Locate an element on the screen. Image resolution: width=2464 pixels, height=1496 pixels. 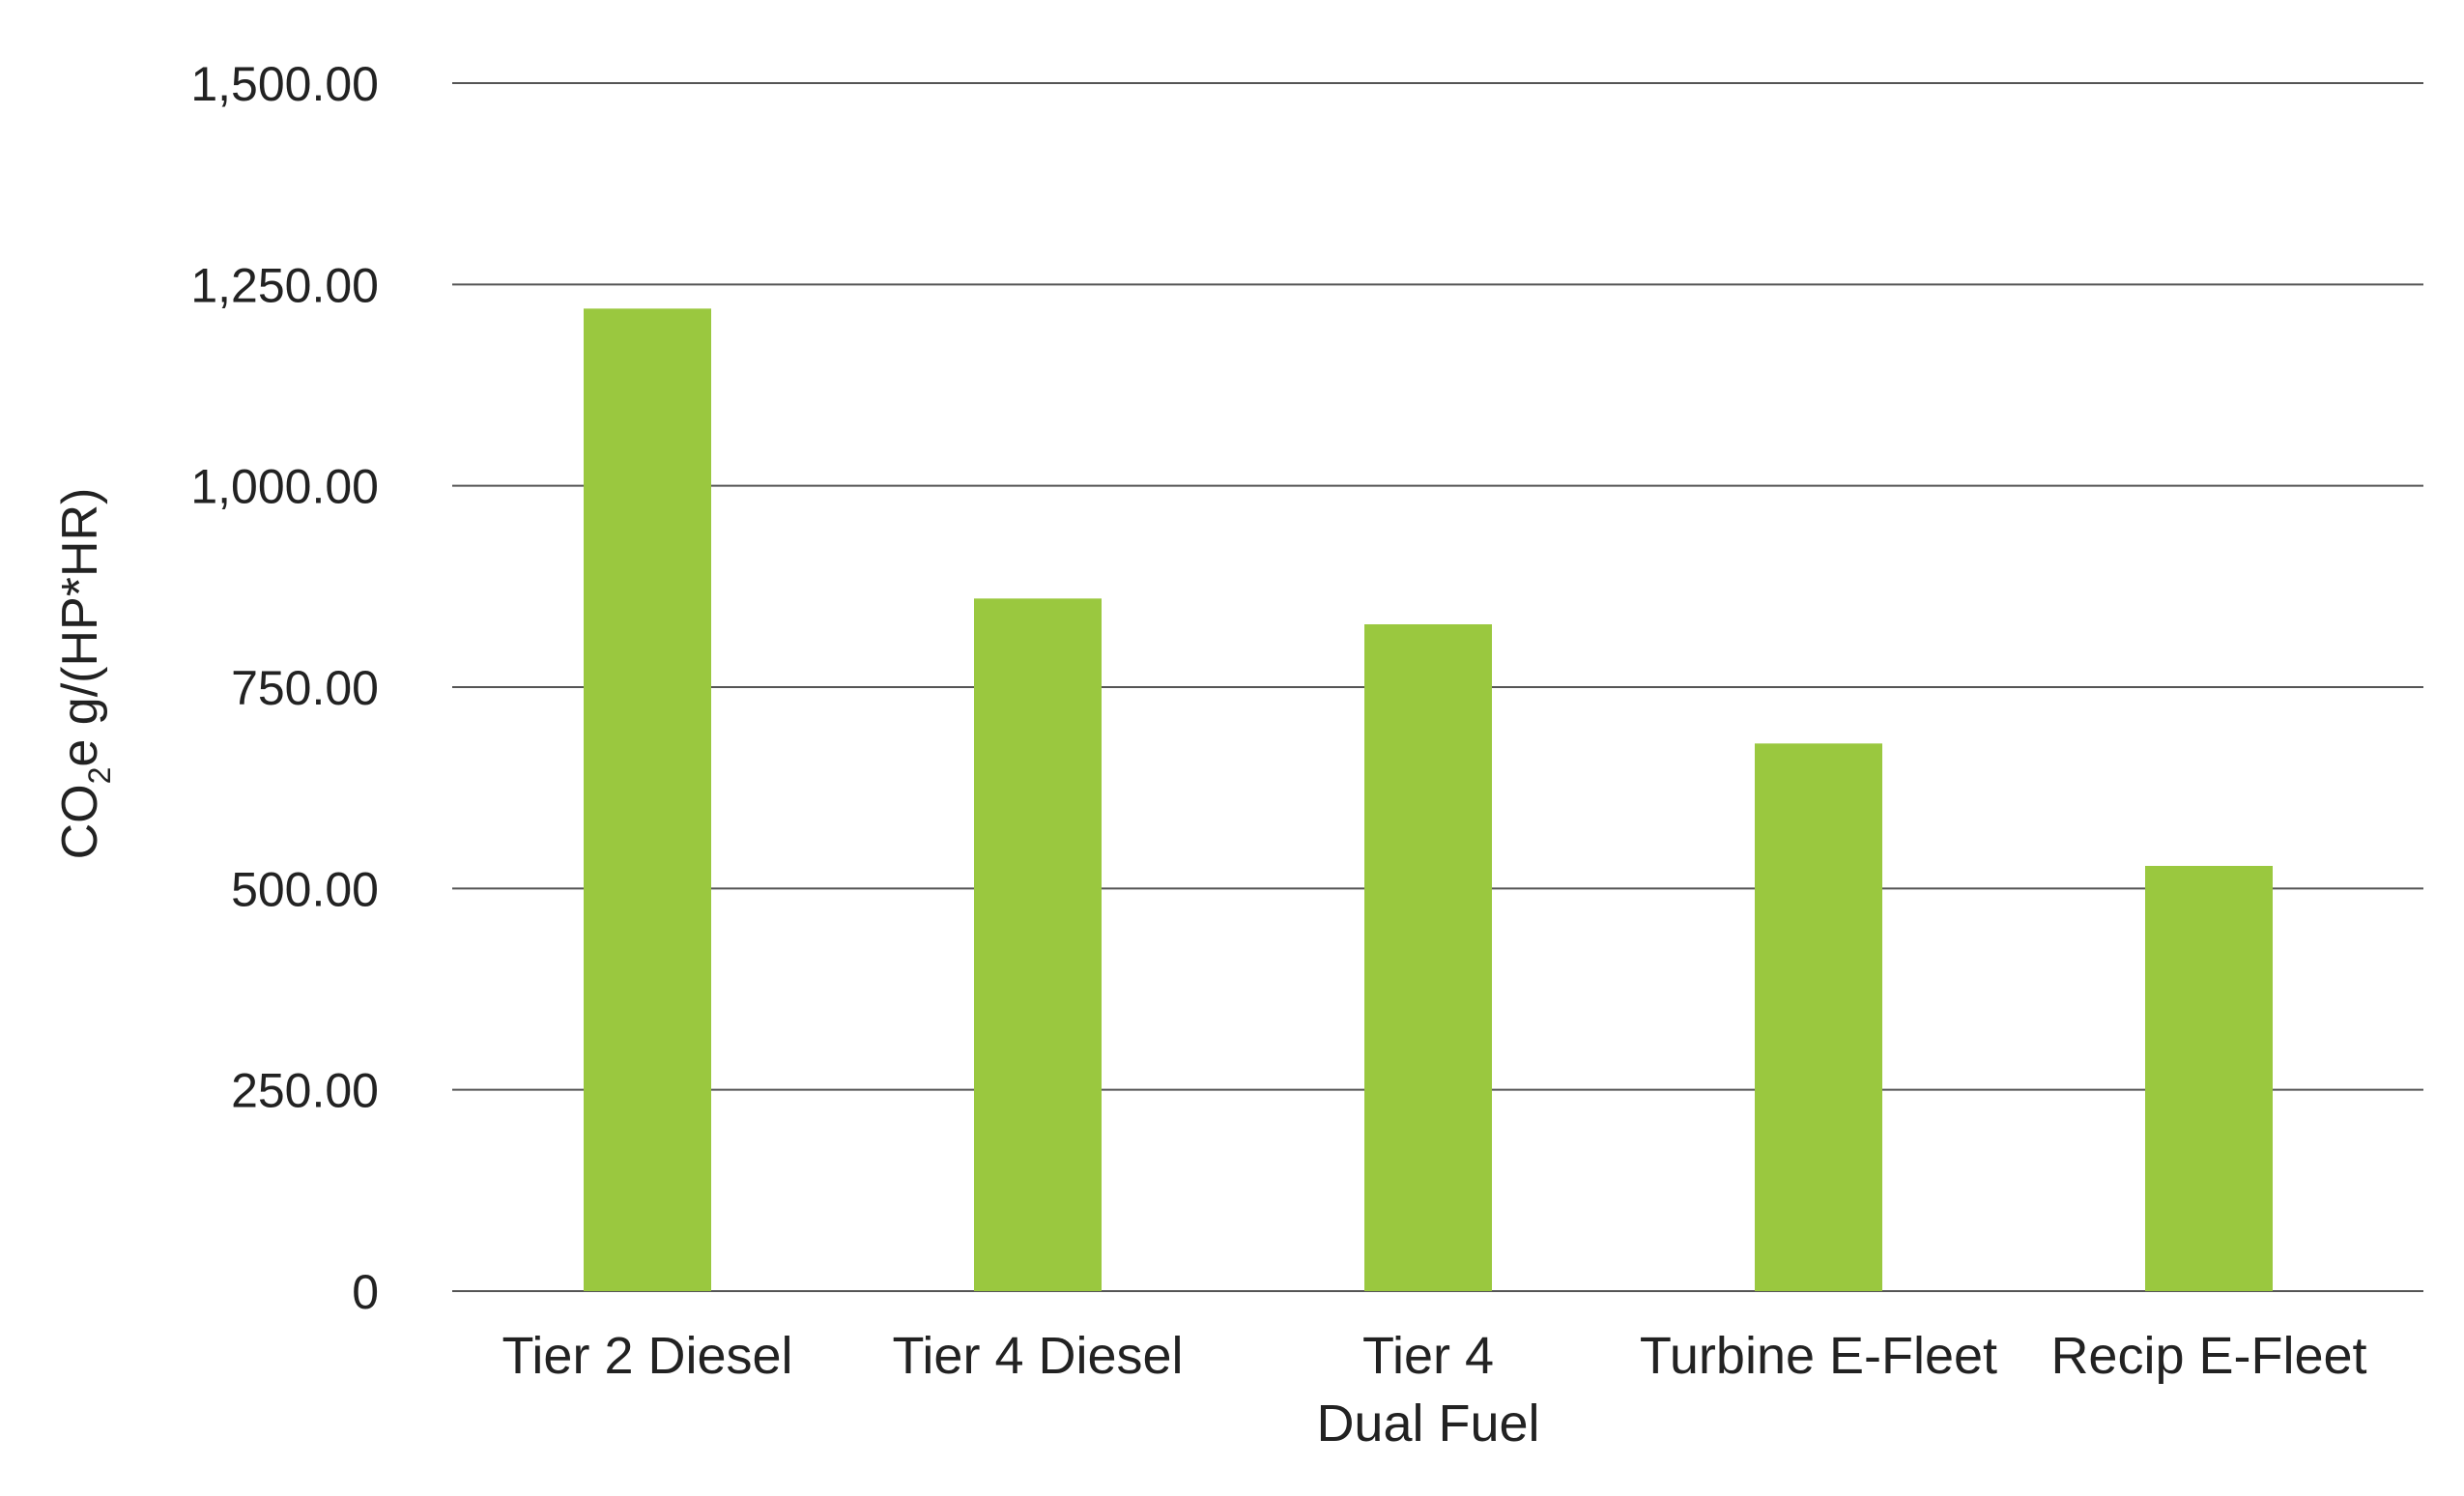
x-category-label: Tier 4 Diesel is located at coordinates (1037, 1356).